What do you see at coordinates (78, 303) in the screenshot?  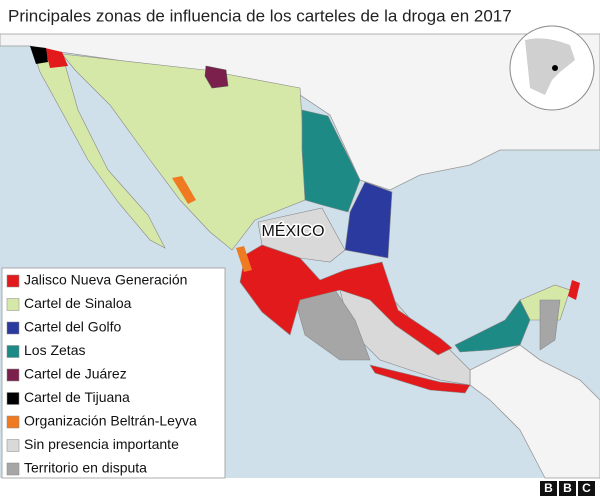 I see `legend-label: Cartel de Sinaloa` at bounding box center [78, 303].